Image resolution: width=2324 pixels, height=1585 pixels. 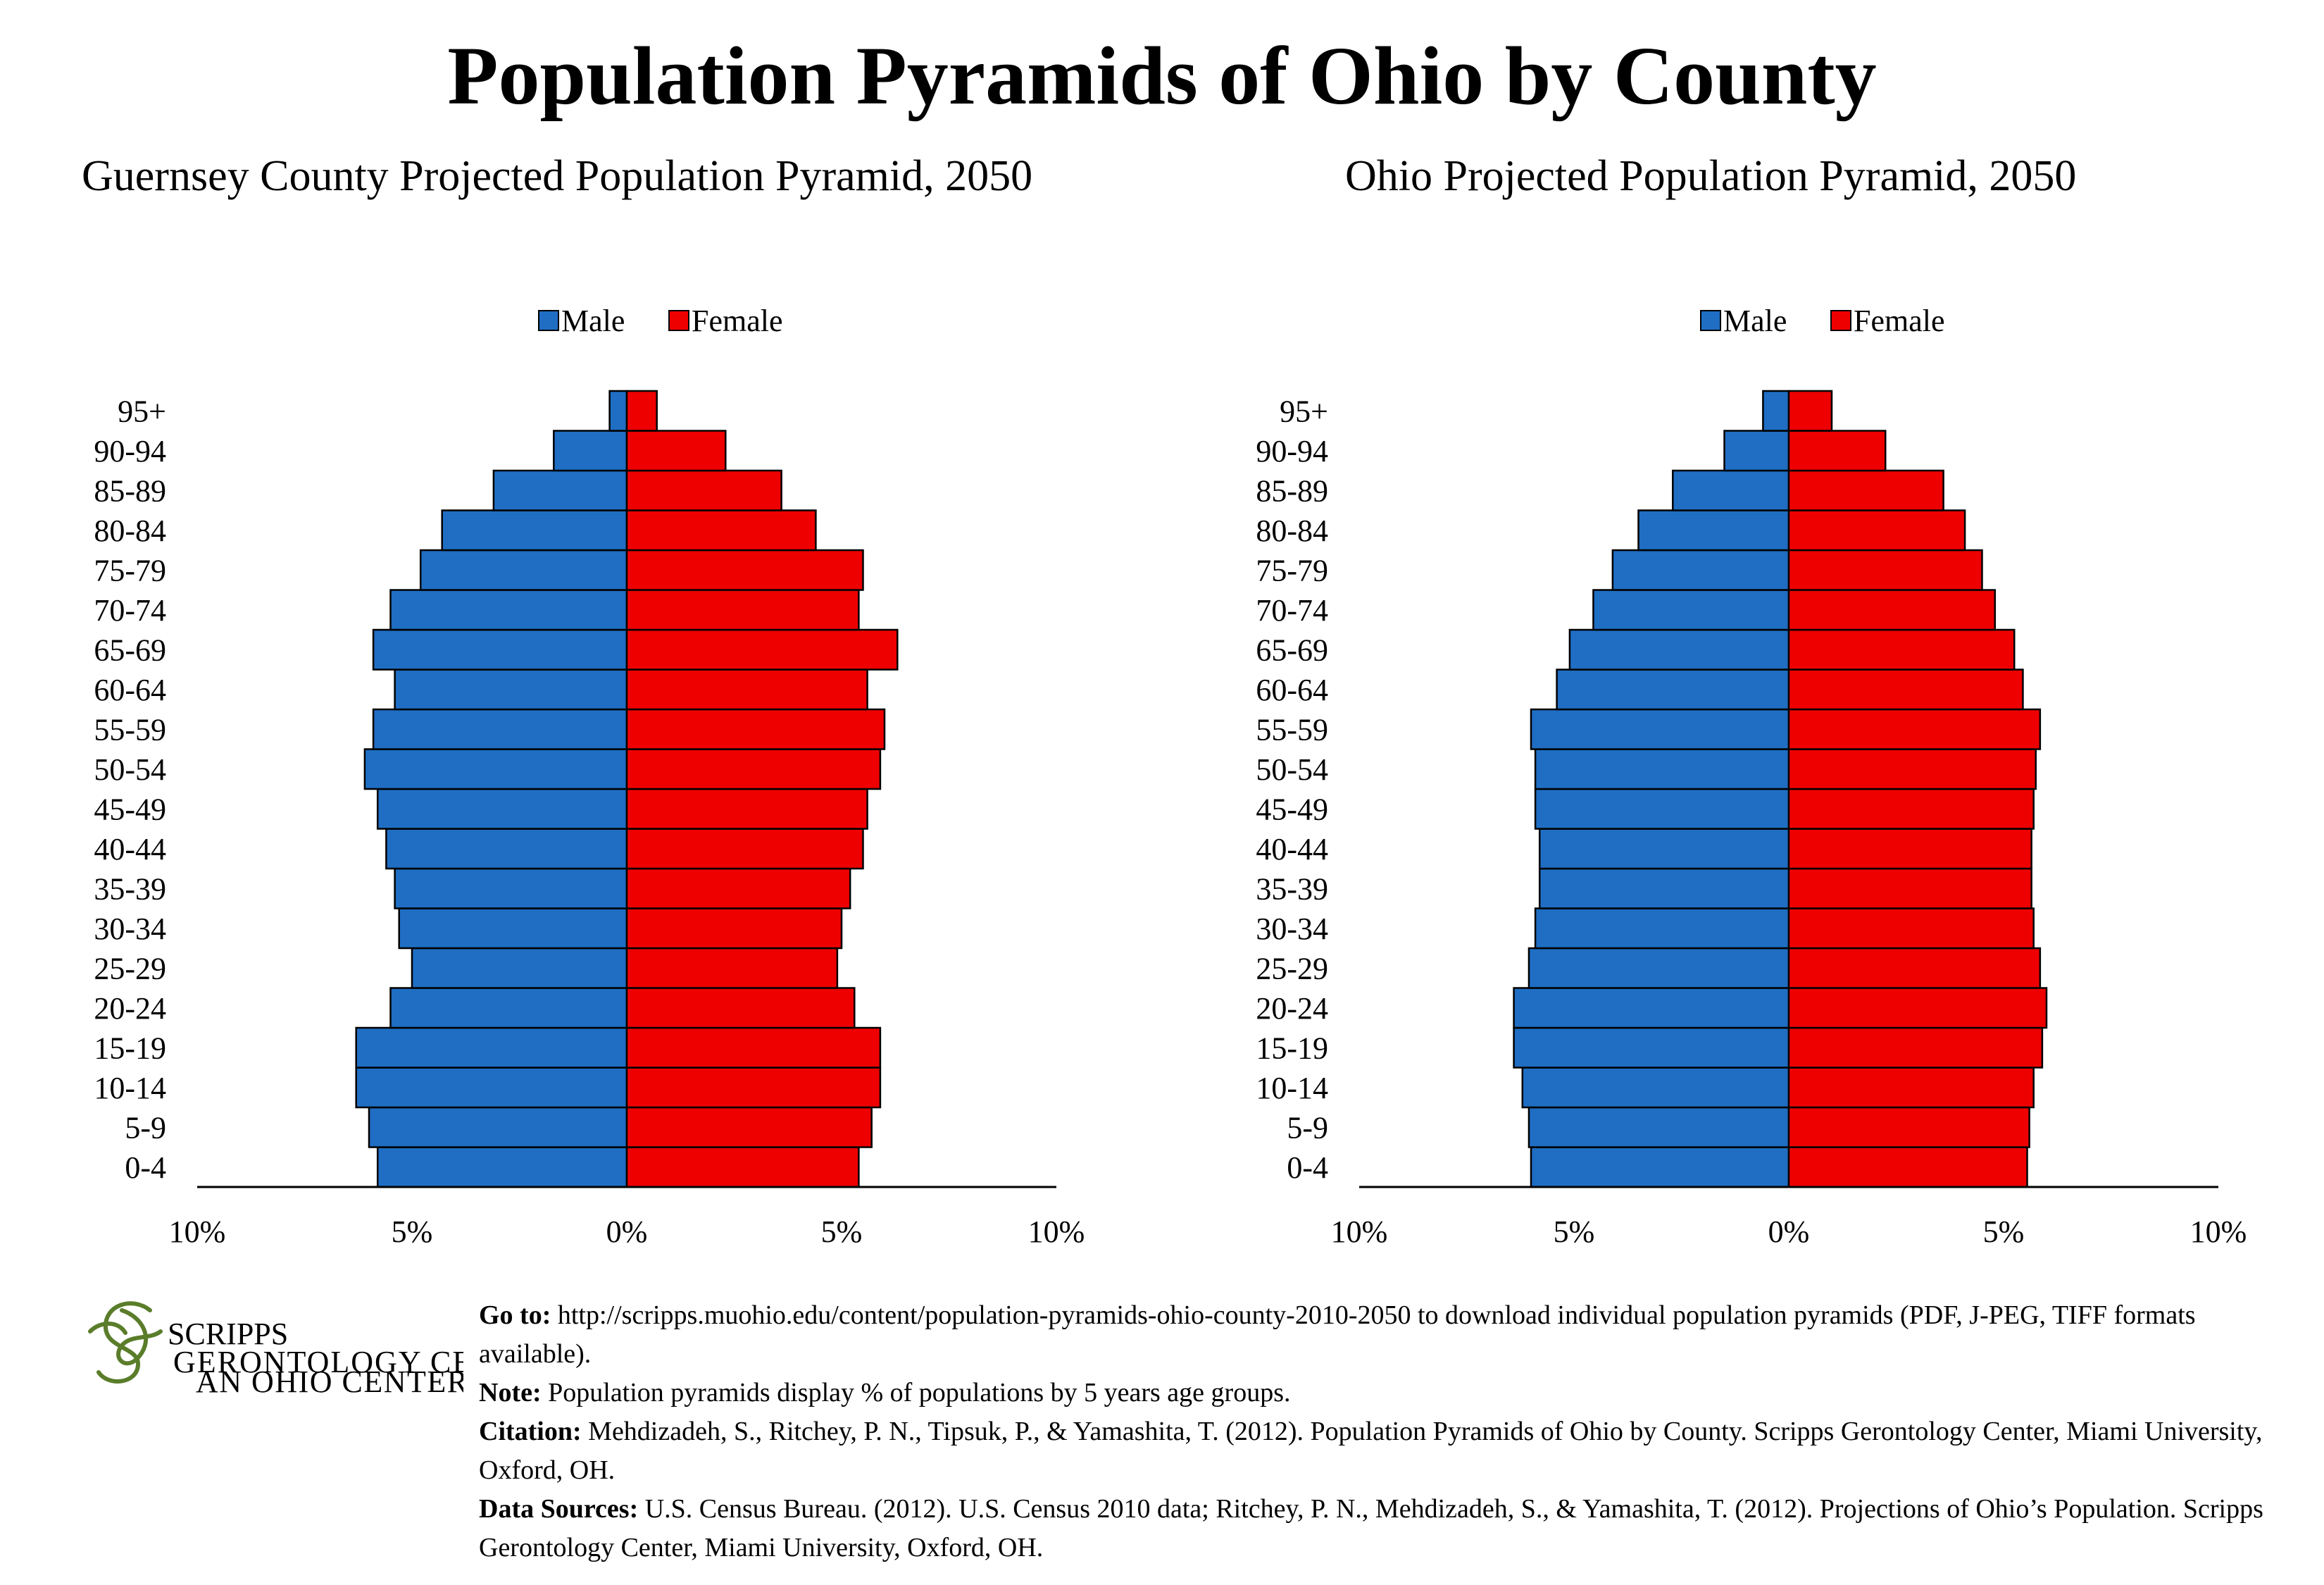 I want to click on legend-label-male: Male, so click(x=593, y=321).